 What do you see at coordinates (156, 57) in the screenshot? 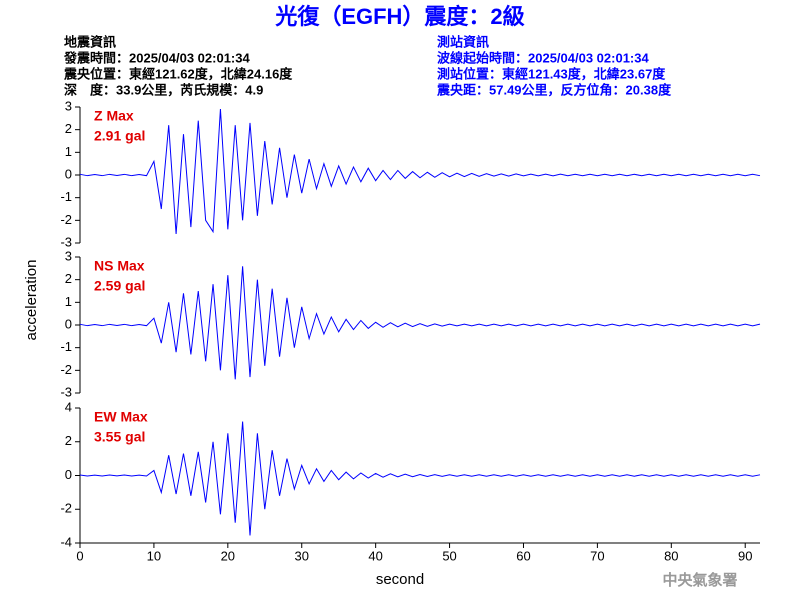
I see `info-text: 發震時間：2025/04/03 02:01:34` at bounding box center [156, 57].